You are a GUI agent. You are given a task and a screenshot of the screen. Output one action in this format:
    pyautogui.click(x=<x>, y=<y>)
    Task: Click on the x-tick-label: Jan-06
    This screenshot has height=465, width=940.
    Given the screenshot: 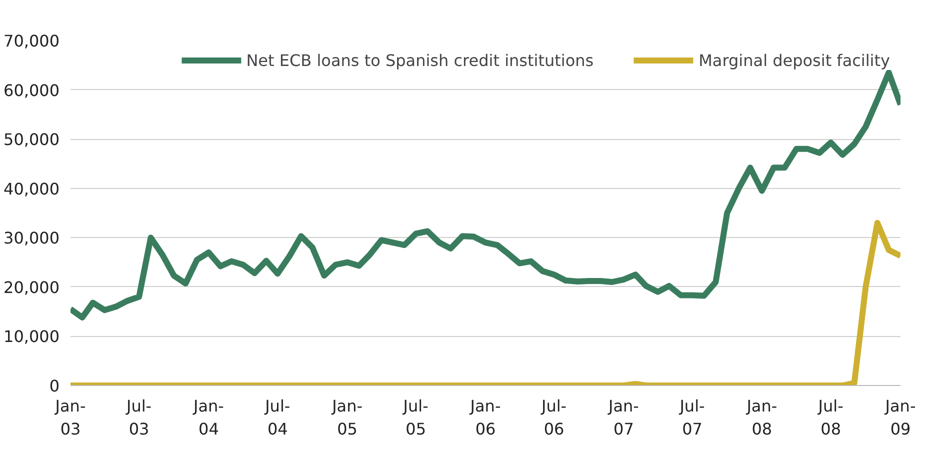 What is the action you would take?
    pyautogui.click(x=485, y=417)
    